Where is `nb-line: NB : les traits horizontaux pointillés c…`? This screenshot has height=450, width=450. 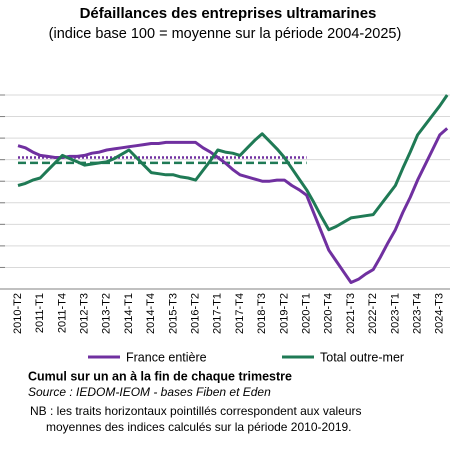 nb-line: NB : les traits horizontaux pointillés c… is located at coordinates (196, 411).